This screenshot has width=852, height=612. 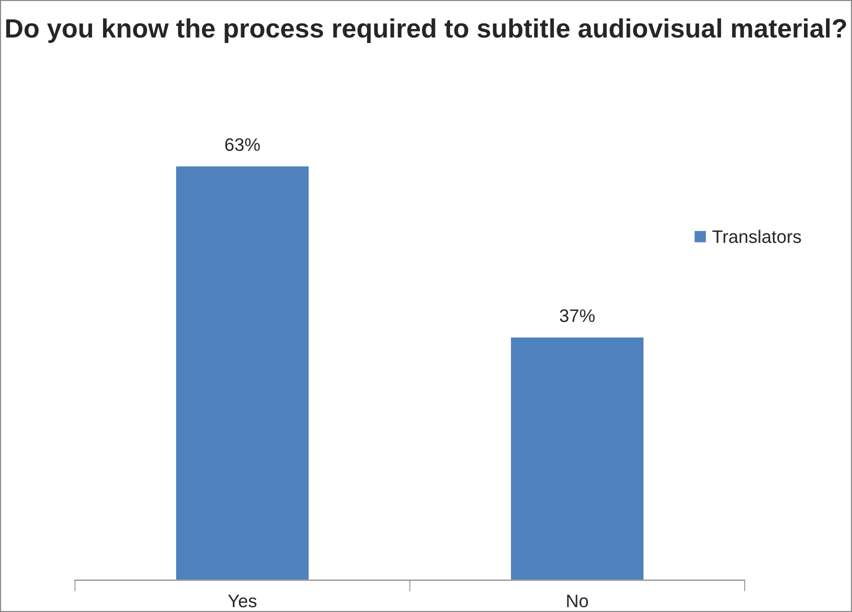 I want to click on x-tick-label: Yes, so click(x=242, y=601).